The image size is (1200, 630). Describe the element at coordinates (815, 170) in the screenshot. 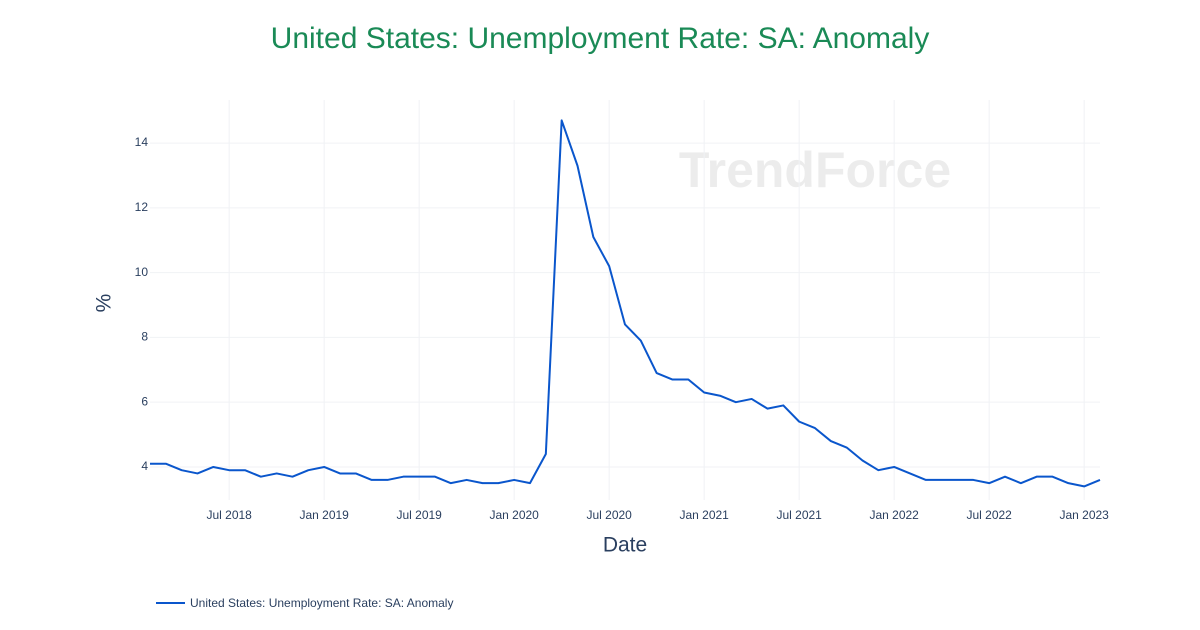

I see `watermark: TrendForce` at that location.